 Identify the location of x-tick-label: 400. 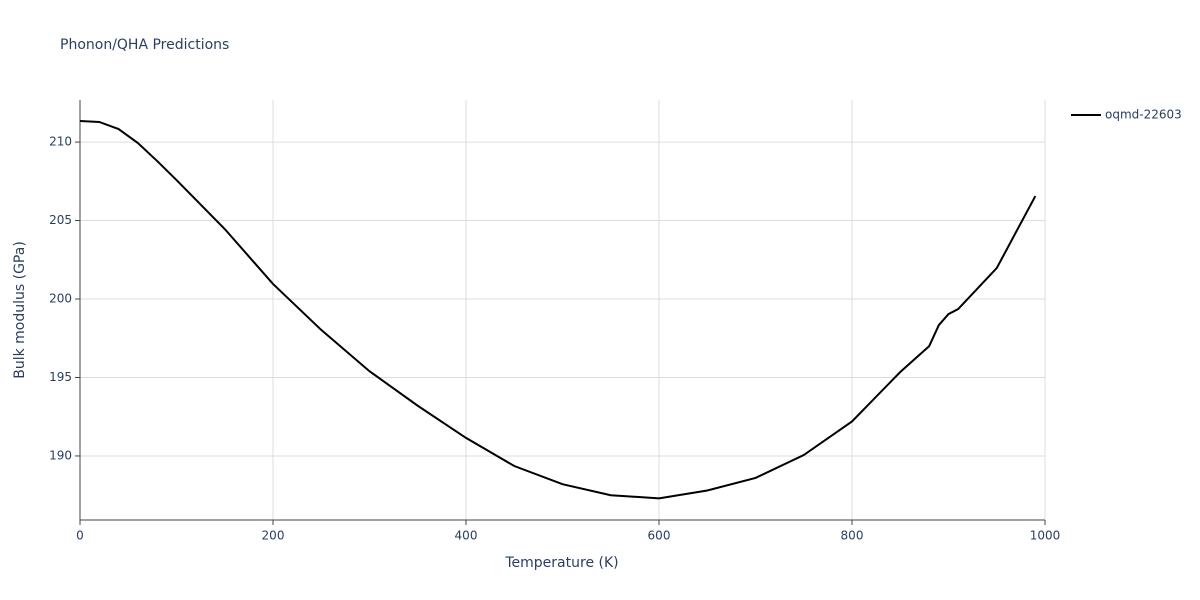
(466, 536).